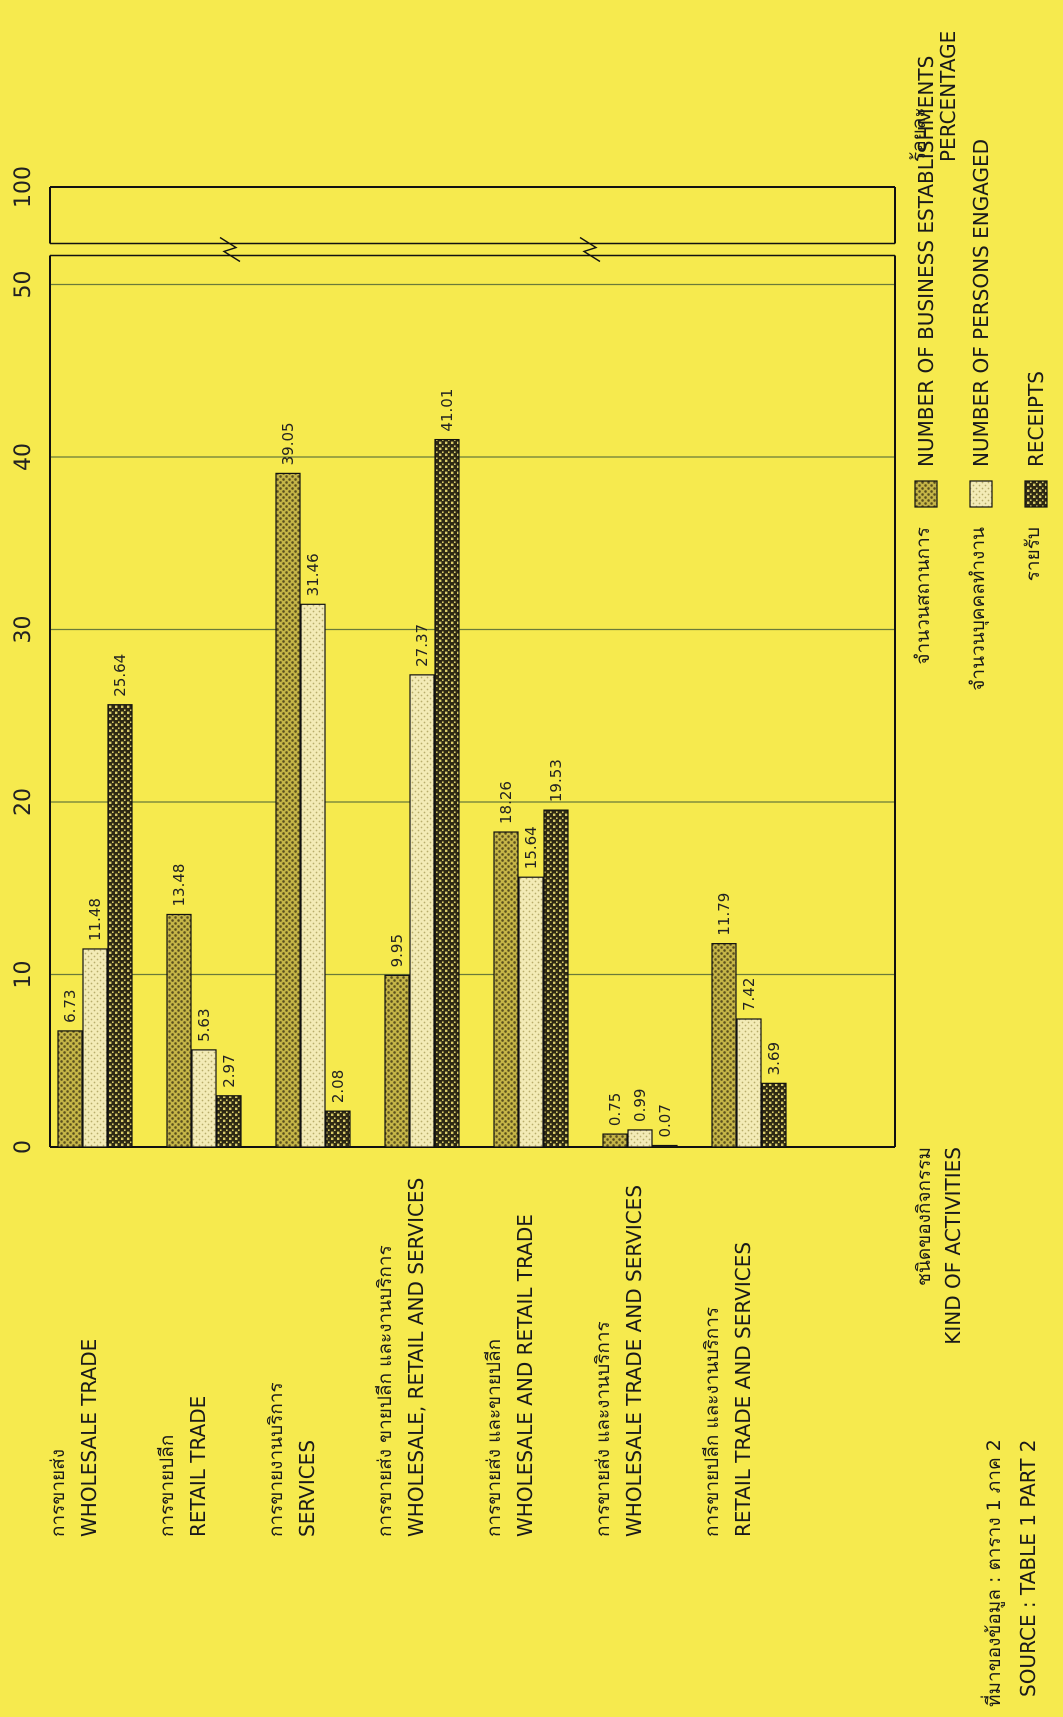  Describe the element at coordinates (89, 1438) in the screenshot. I see `category-label-en: WHOLESALE TRADE` at that location.